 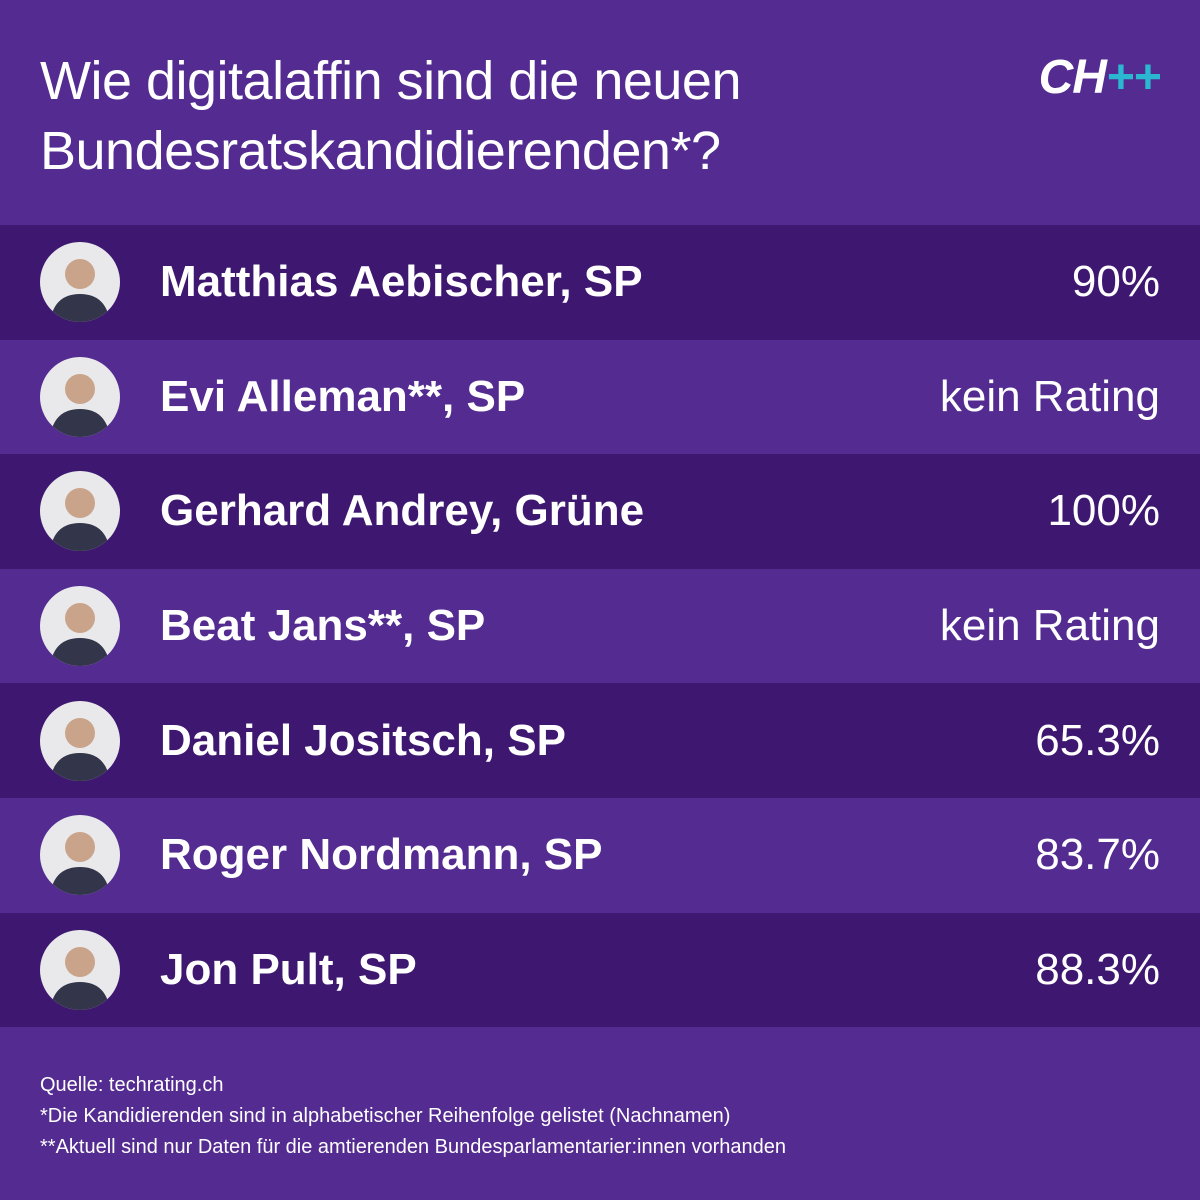 What do you see at coordinates (390, 81) in the screenshot?
I see `title-line: Wie digitalaffin sind die neuen` at bounding box center [390, 81].